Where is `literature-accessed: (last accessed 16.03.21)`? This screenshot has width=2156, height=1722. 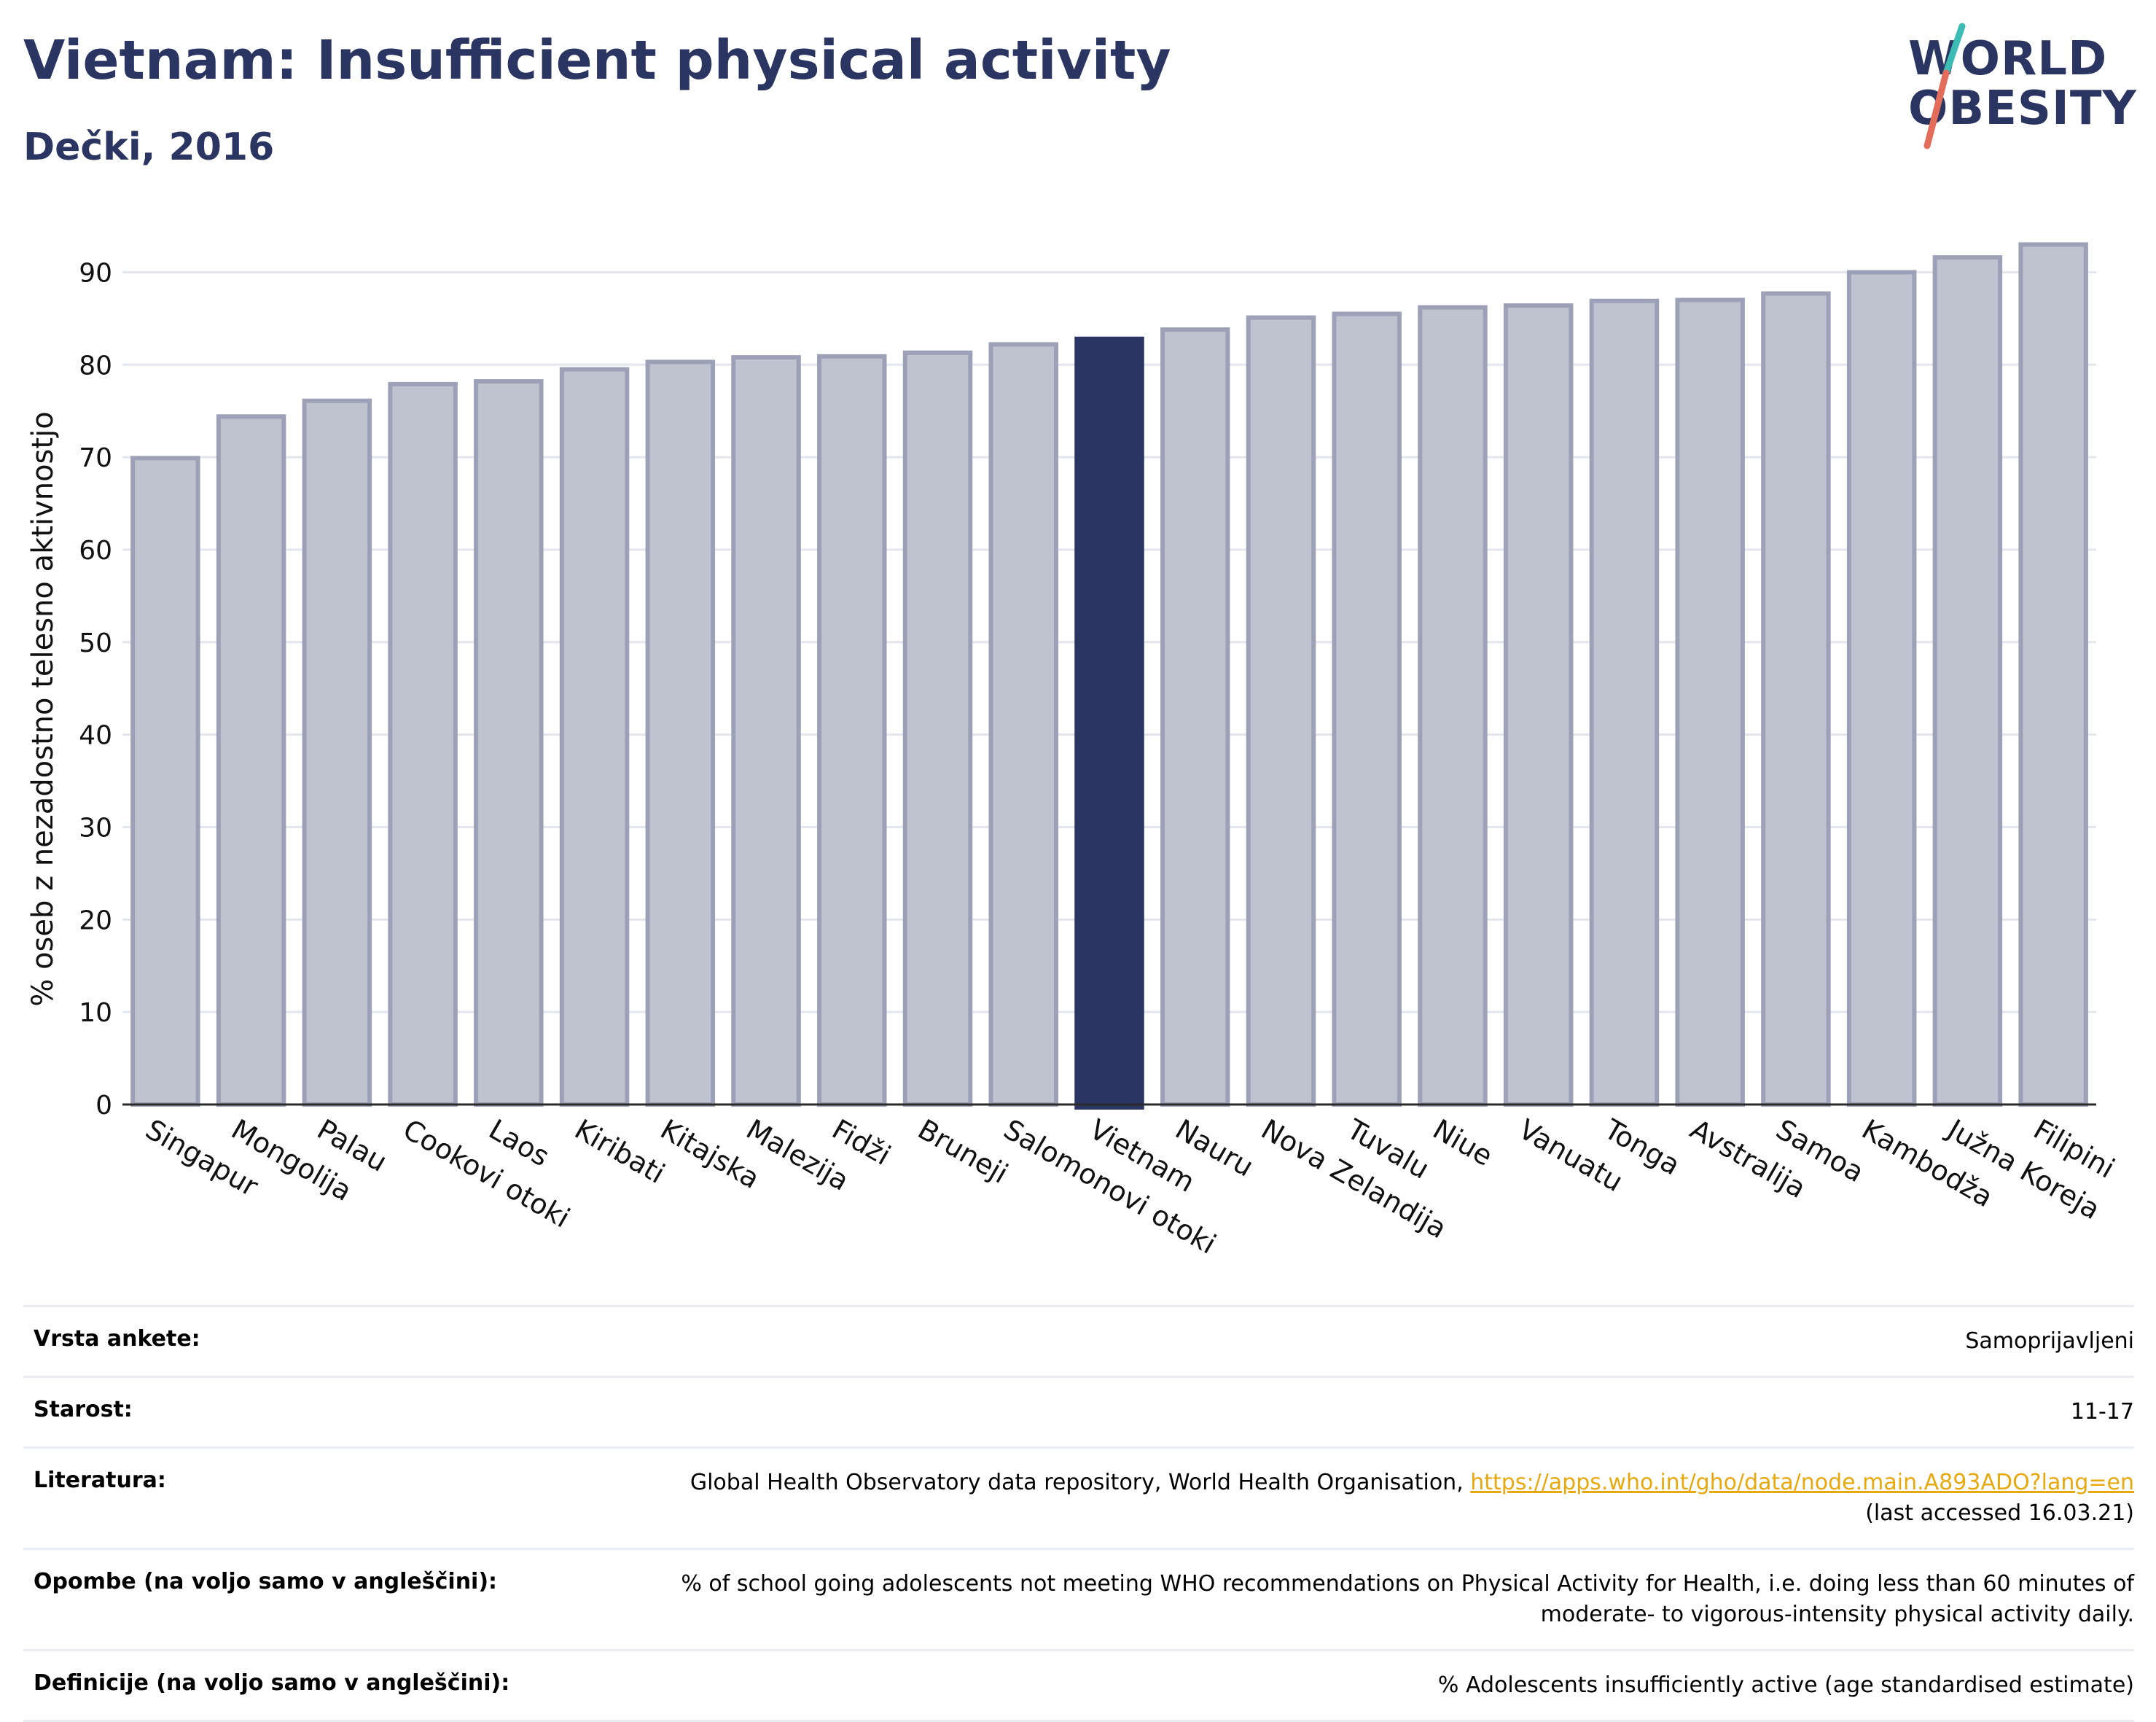 literature-accessed: (last accessed 16.03.21) is located at coordinates (2000, 1513).